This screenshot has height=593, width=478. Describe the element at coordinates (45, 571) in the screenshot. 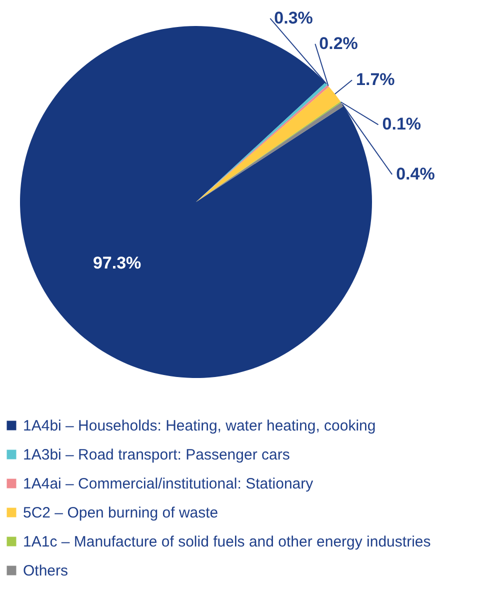

I see `legend-label: Others` at that location.